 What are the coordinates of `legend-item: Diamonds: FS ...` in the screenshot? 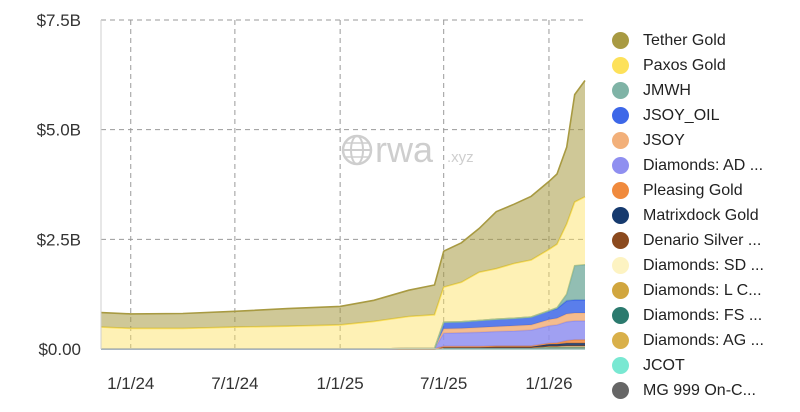 It's located at (706, 315).